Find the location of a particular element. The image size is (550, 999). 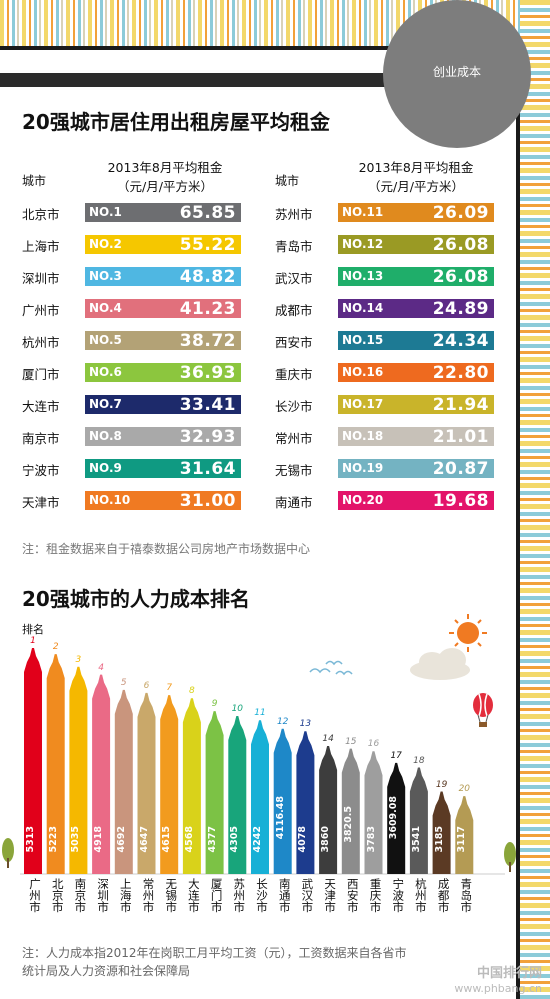

labor-value-label: 4377 is located at coordinates (212, 839).